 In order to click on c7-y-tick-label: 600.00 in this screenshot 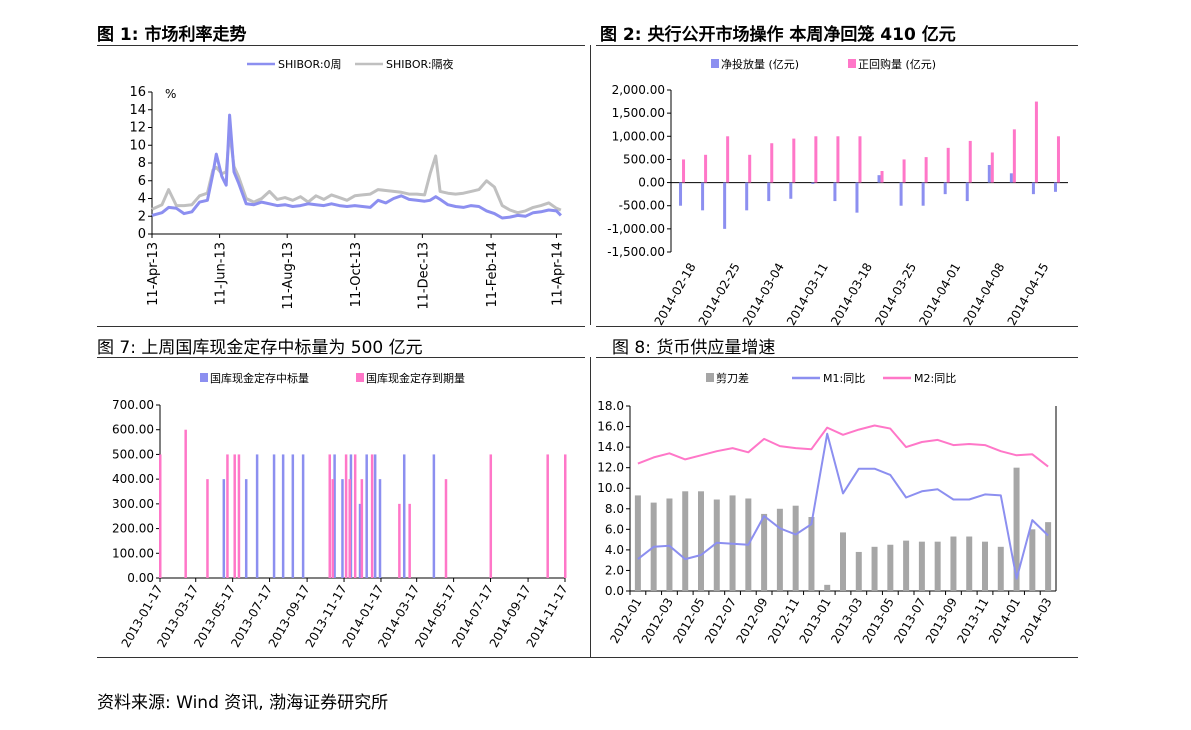, I will do `click(133, 430)`.